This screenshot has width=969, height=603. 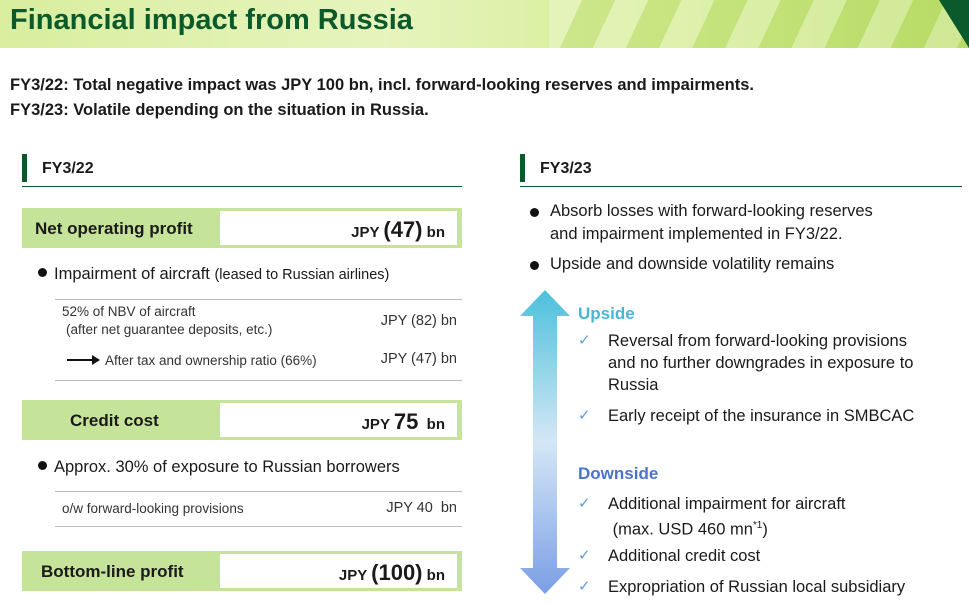 What do you see at coordinates (391, 572) in the screenshot?
I see `metric-value: JPY (100) bn` at bounding box center [391, 572].